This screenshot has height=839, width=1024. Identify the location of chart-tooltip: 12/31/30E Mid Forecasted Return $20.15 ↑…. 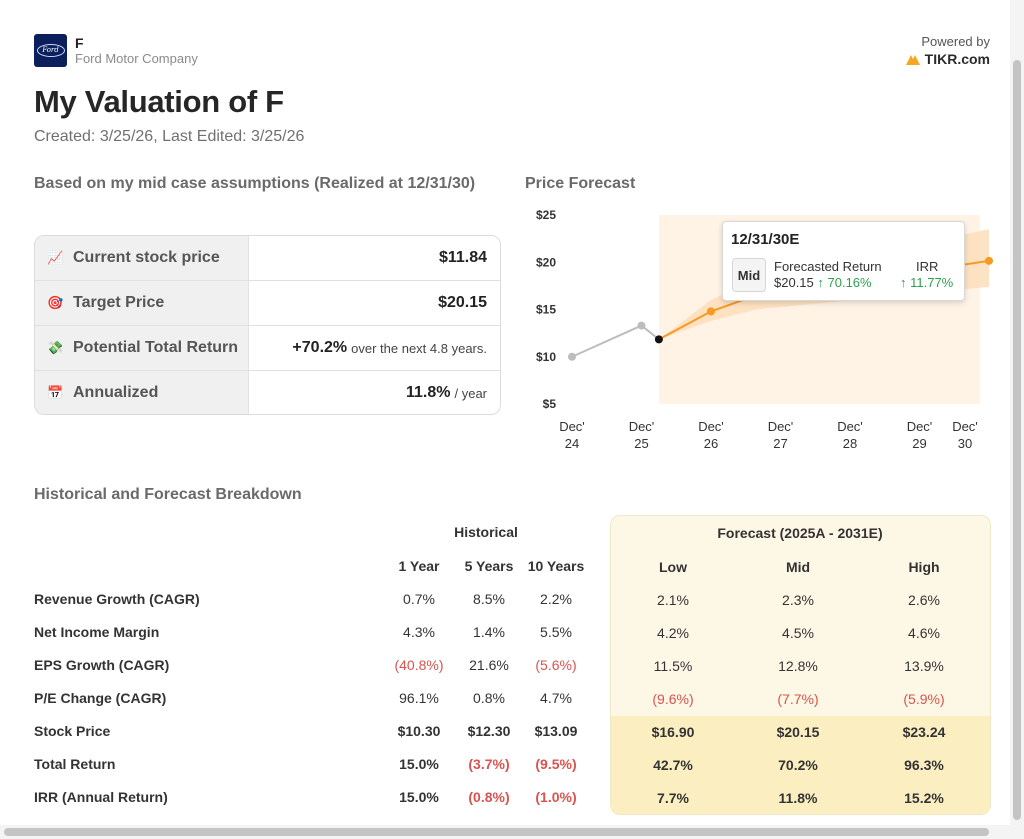
(843, 261).